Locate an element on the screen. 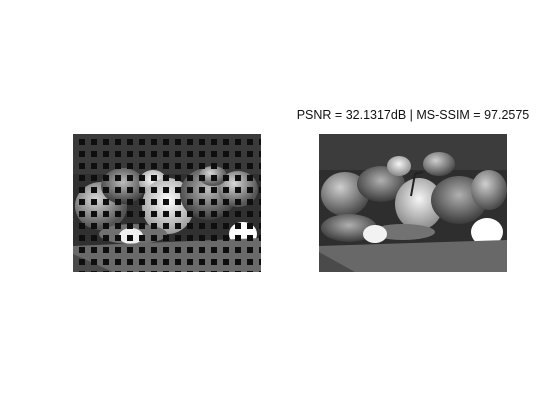  masked-image-panel is located at coordinates (167, 203).